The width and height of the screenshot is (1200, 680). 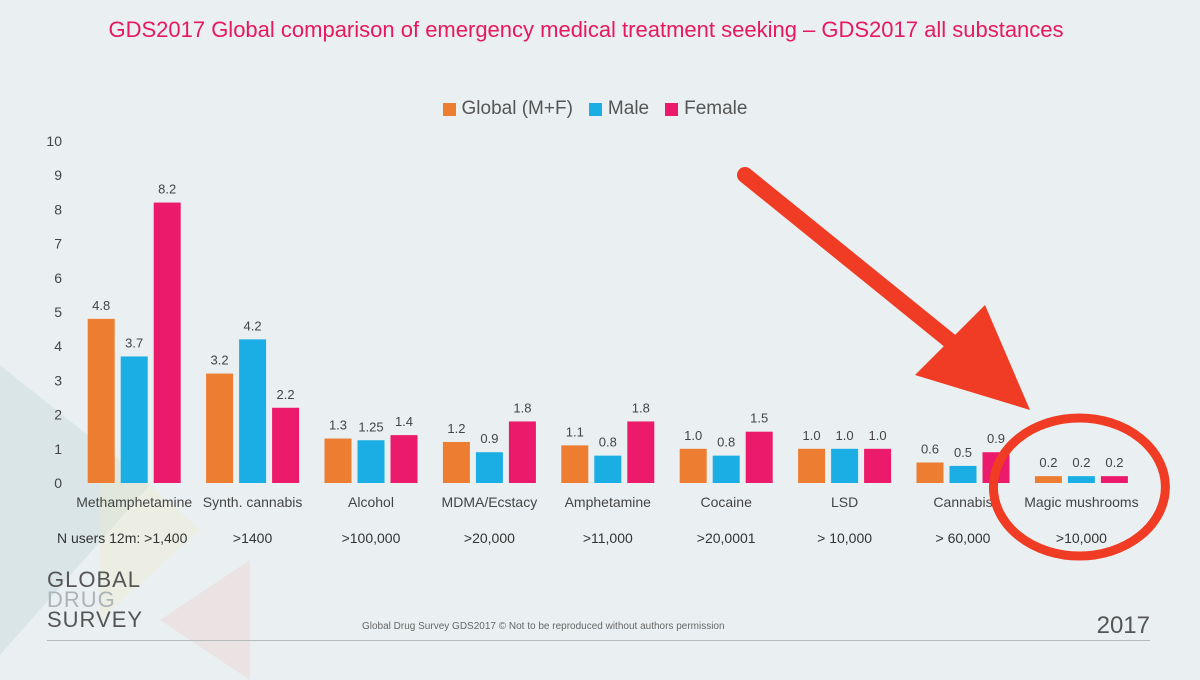 What do you see at coordinates (58, 415) in the screenshot?
I see `y-tick-label: 2` at bounding box center [58, 415].